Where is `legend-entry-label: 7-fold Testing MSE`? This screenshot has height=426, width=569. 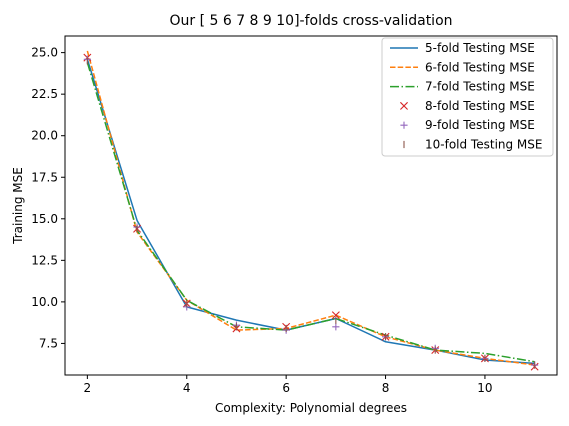 legend-entry-label: 7-fold Testing MSE is located at coordinates (480, 87).